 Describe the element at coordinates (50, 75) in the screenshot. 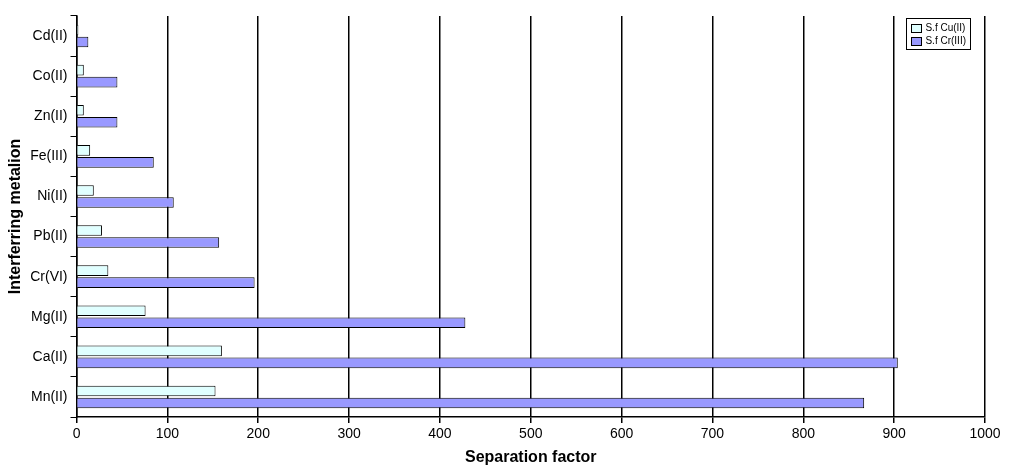

I see `y-tick-label: Co(II)` at that location.